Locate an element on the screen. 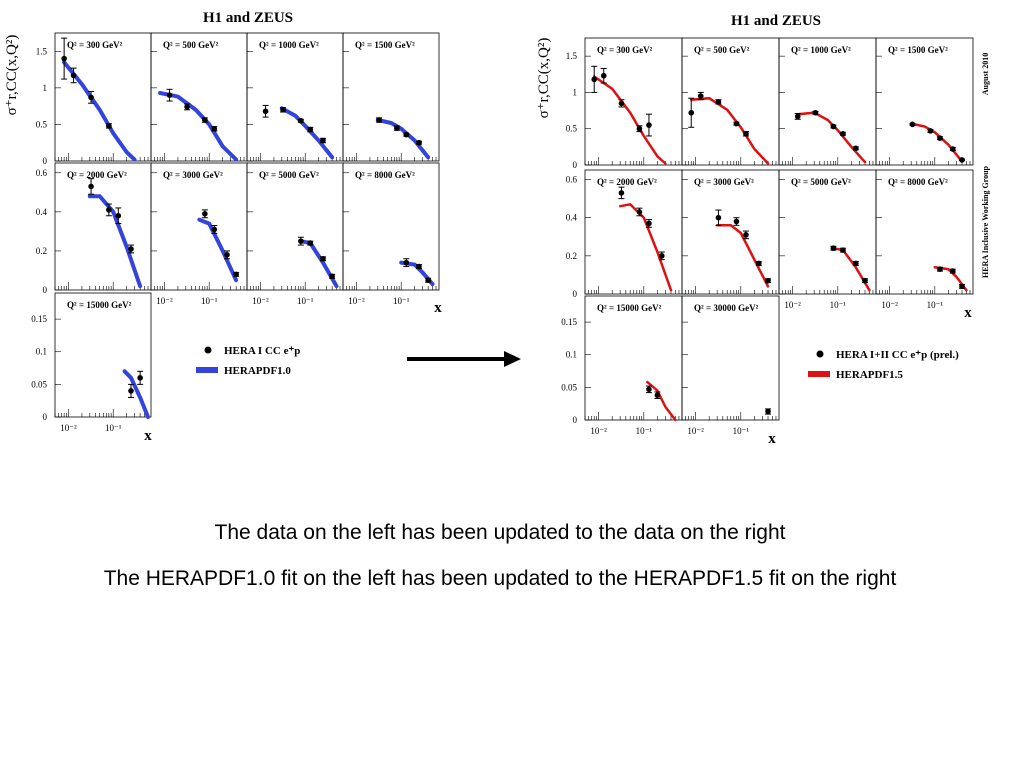 The height and width of the screenshot is (768, 1024). y-tick-label: 0.05 is located at coordinates (569, 387).